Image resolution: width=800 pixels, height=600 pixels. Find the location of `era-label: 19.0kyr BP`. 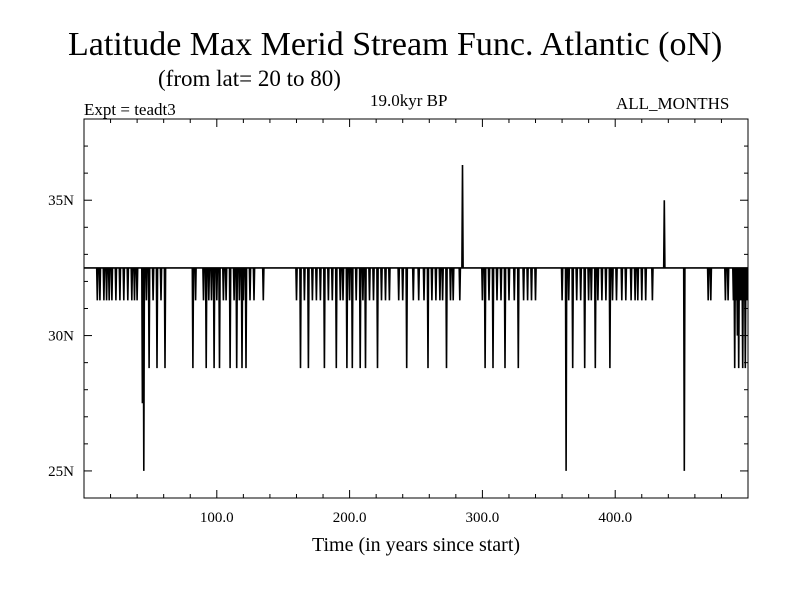

era-label: 19.0kyr BP is located at coordinates (409, 100).